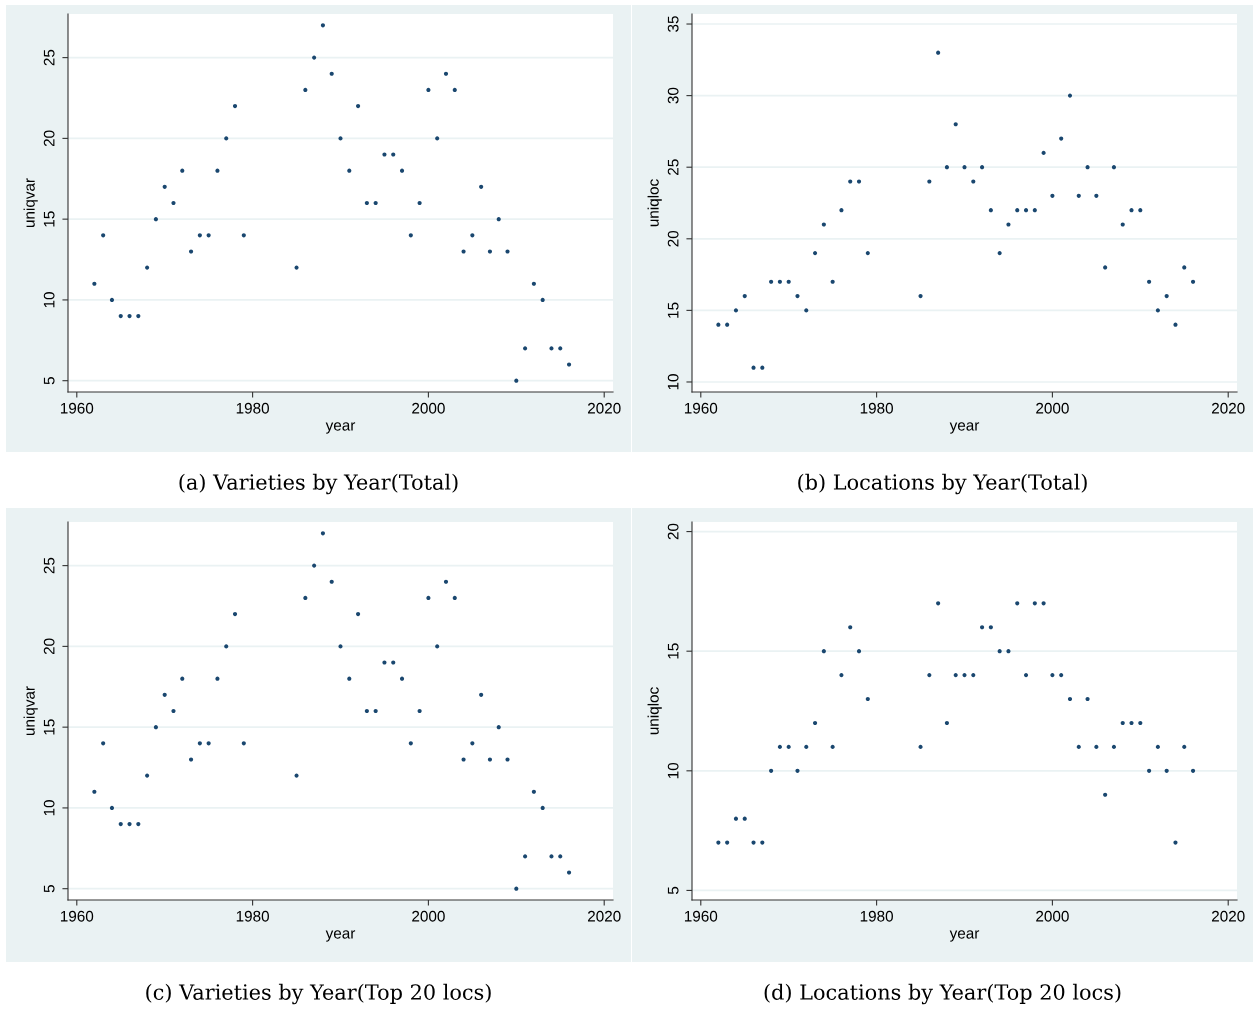 This screenshot has width=1257, height=1015. What do you see at coordinates (654, 203) in the screenshot?
I see `y-axis-title: uniqloc` at bounding box center [654, 203].